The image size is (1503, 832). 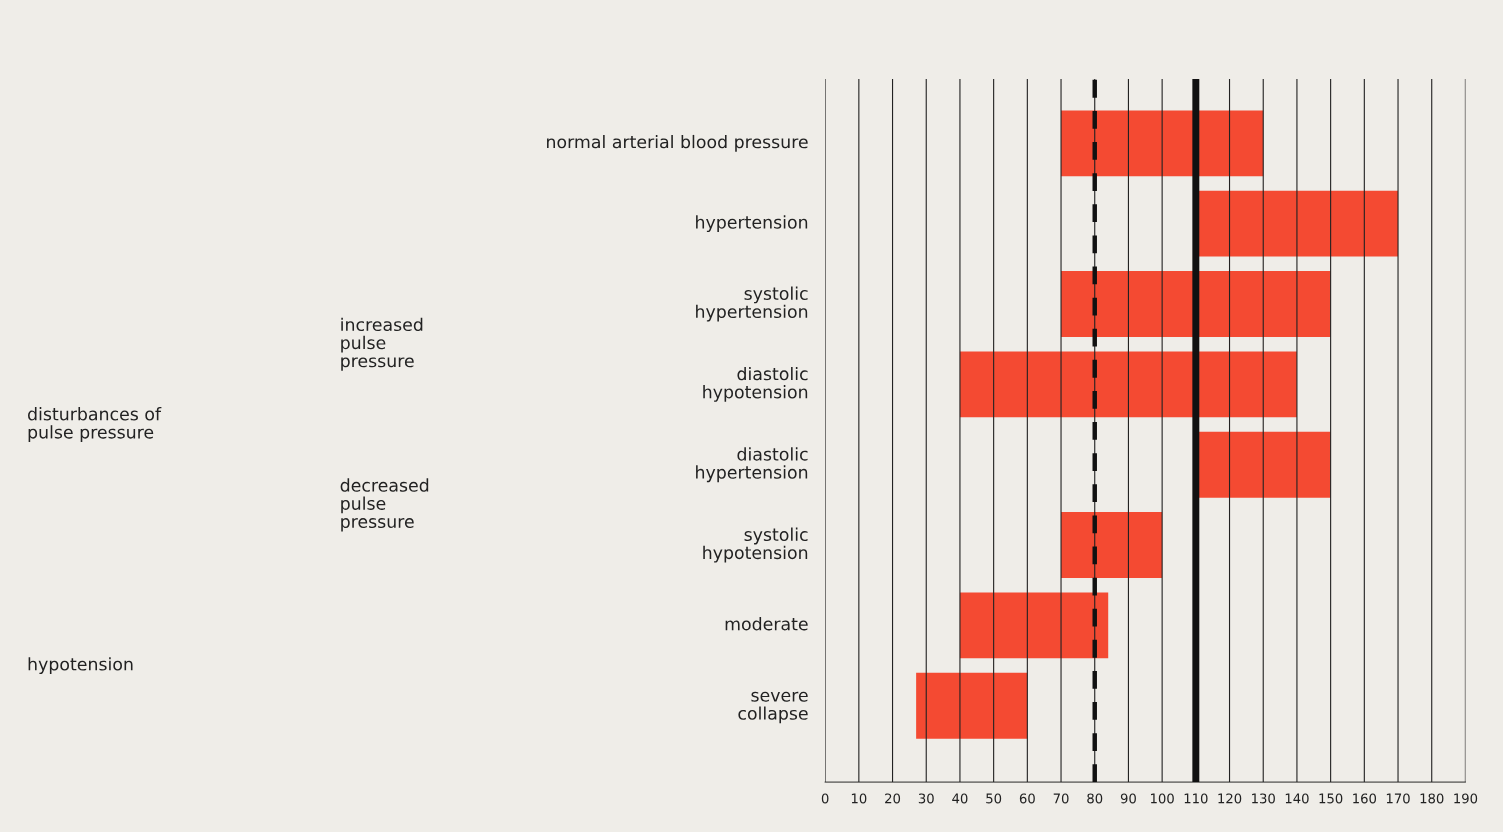 What do you see at coordinates (825, 798) in the screenshot?
I see `x-tick-label: 0` at bounding box center [825, 798].